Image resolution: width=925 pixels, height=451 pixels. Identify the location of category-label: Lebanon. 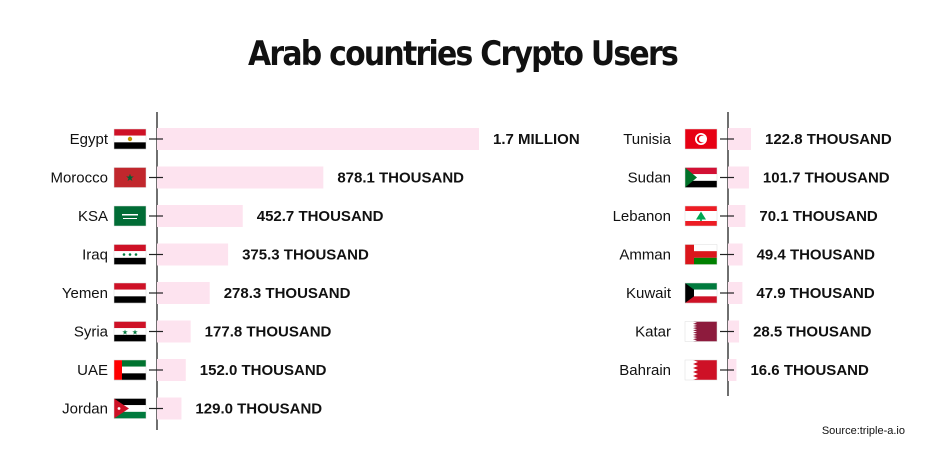
(642, 216).